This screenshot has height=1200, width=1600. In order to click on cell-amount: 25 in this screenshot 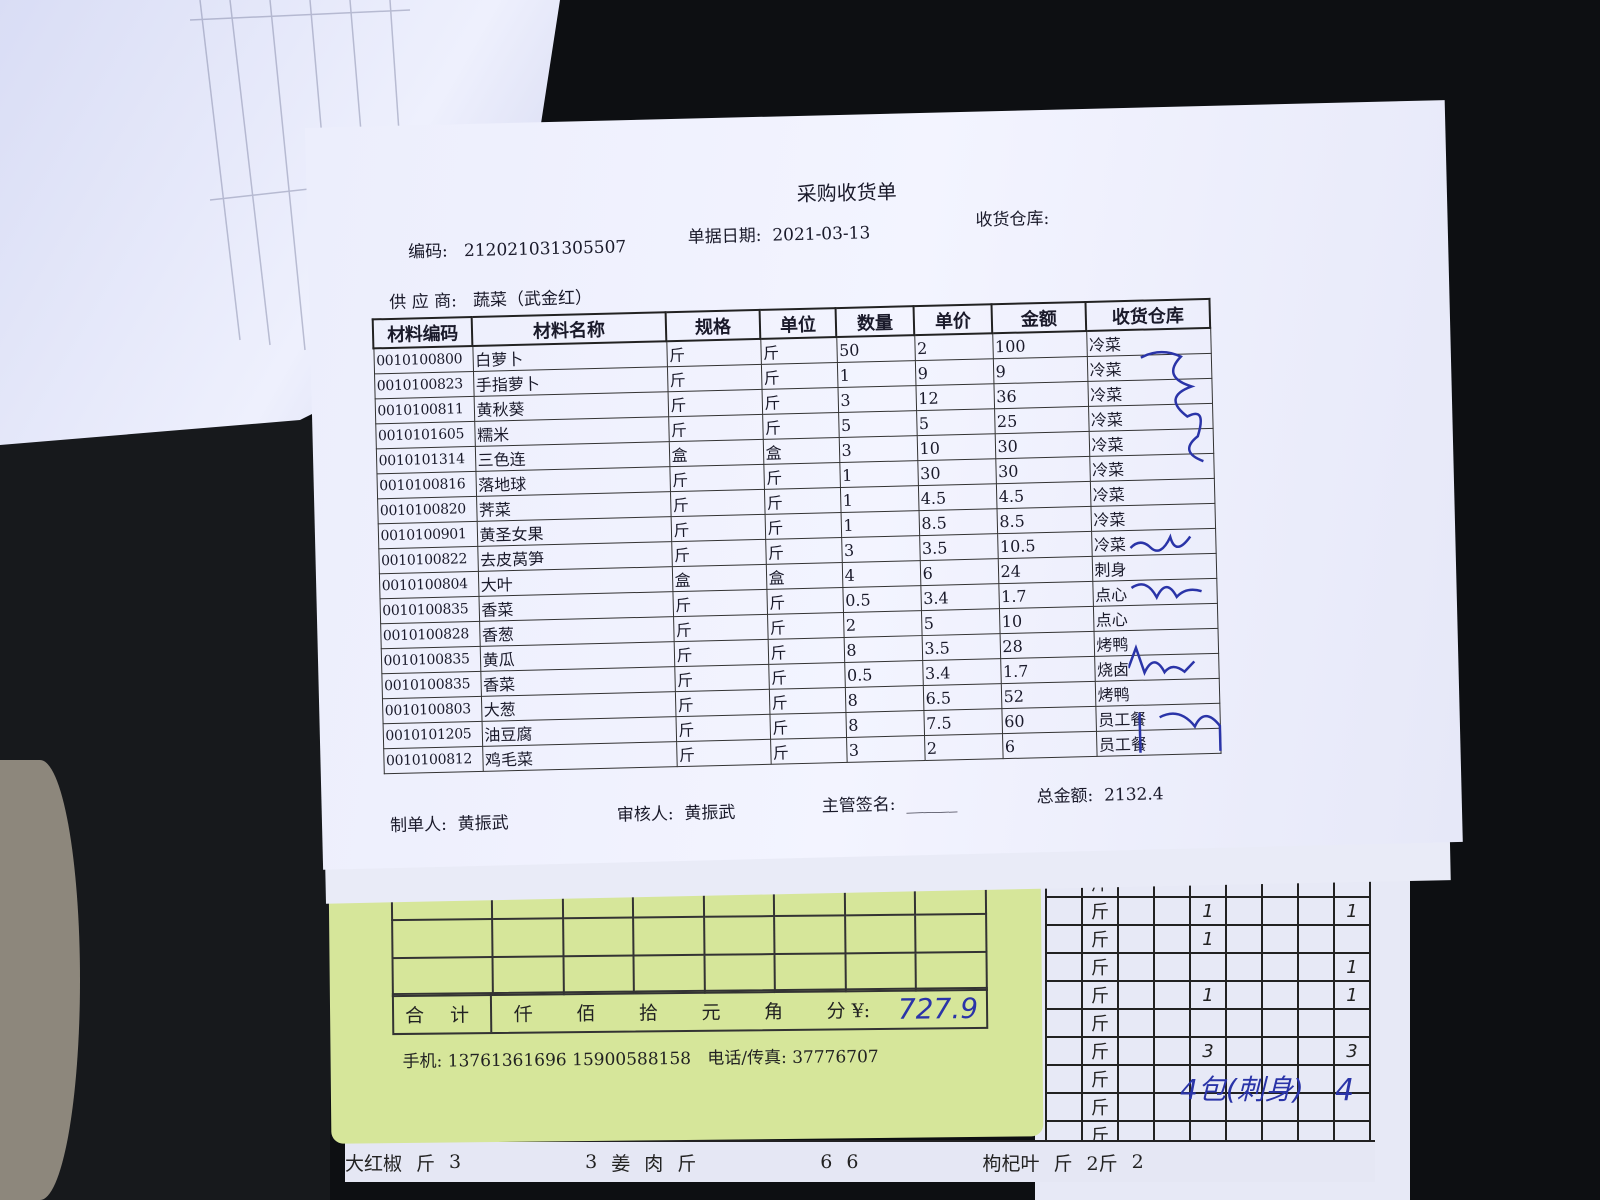, I will do `click(1041, 420)`.